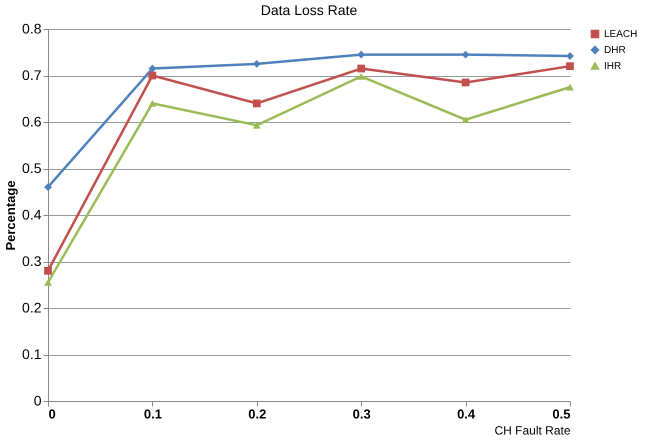 The height and width of the screenshot is (447, 654). Describe the element at coordinates (532, 431) in the screenshot. I see `x-axis-title: CH Fault Rate` at that location.